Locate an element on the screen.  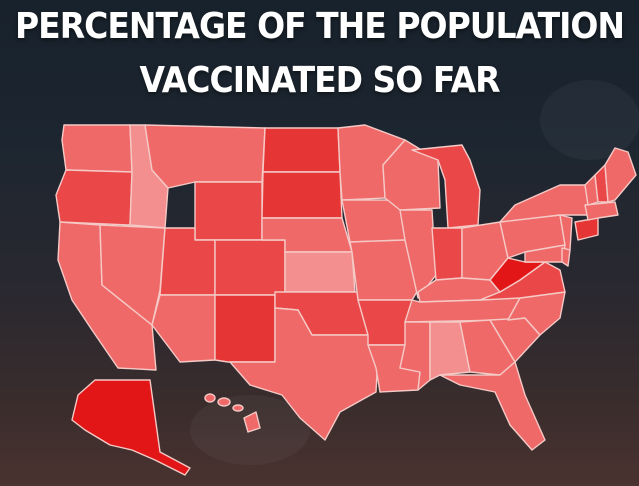
state-MD is located at coordinates (545, 253).